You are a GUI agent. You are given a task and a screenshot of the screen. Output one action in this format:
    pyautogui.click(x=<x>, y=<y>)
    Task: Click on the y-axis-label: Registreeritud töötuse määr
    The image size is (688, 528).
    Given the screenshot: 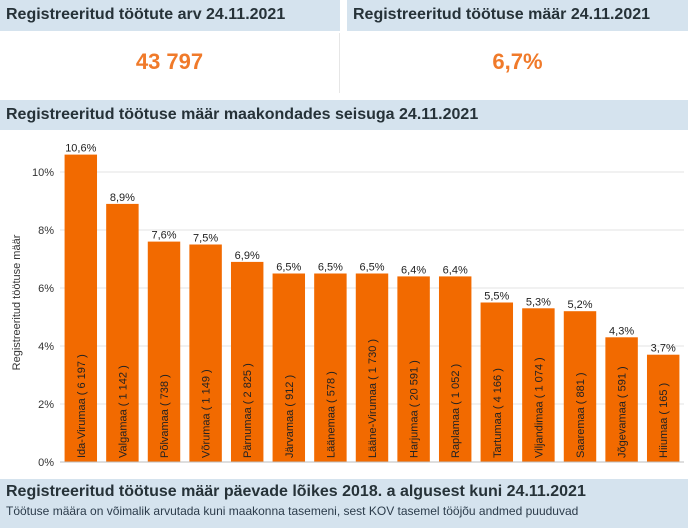 What is the action you would take?
    pyautogui.click(x=17, y=302)
    